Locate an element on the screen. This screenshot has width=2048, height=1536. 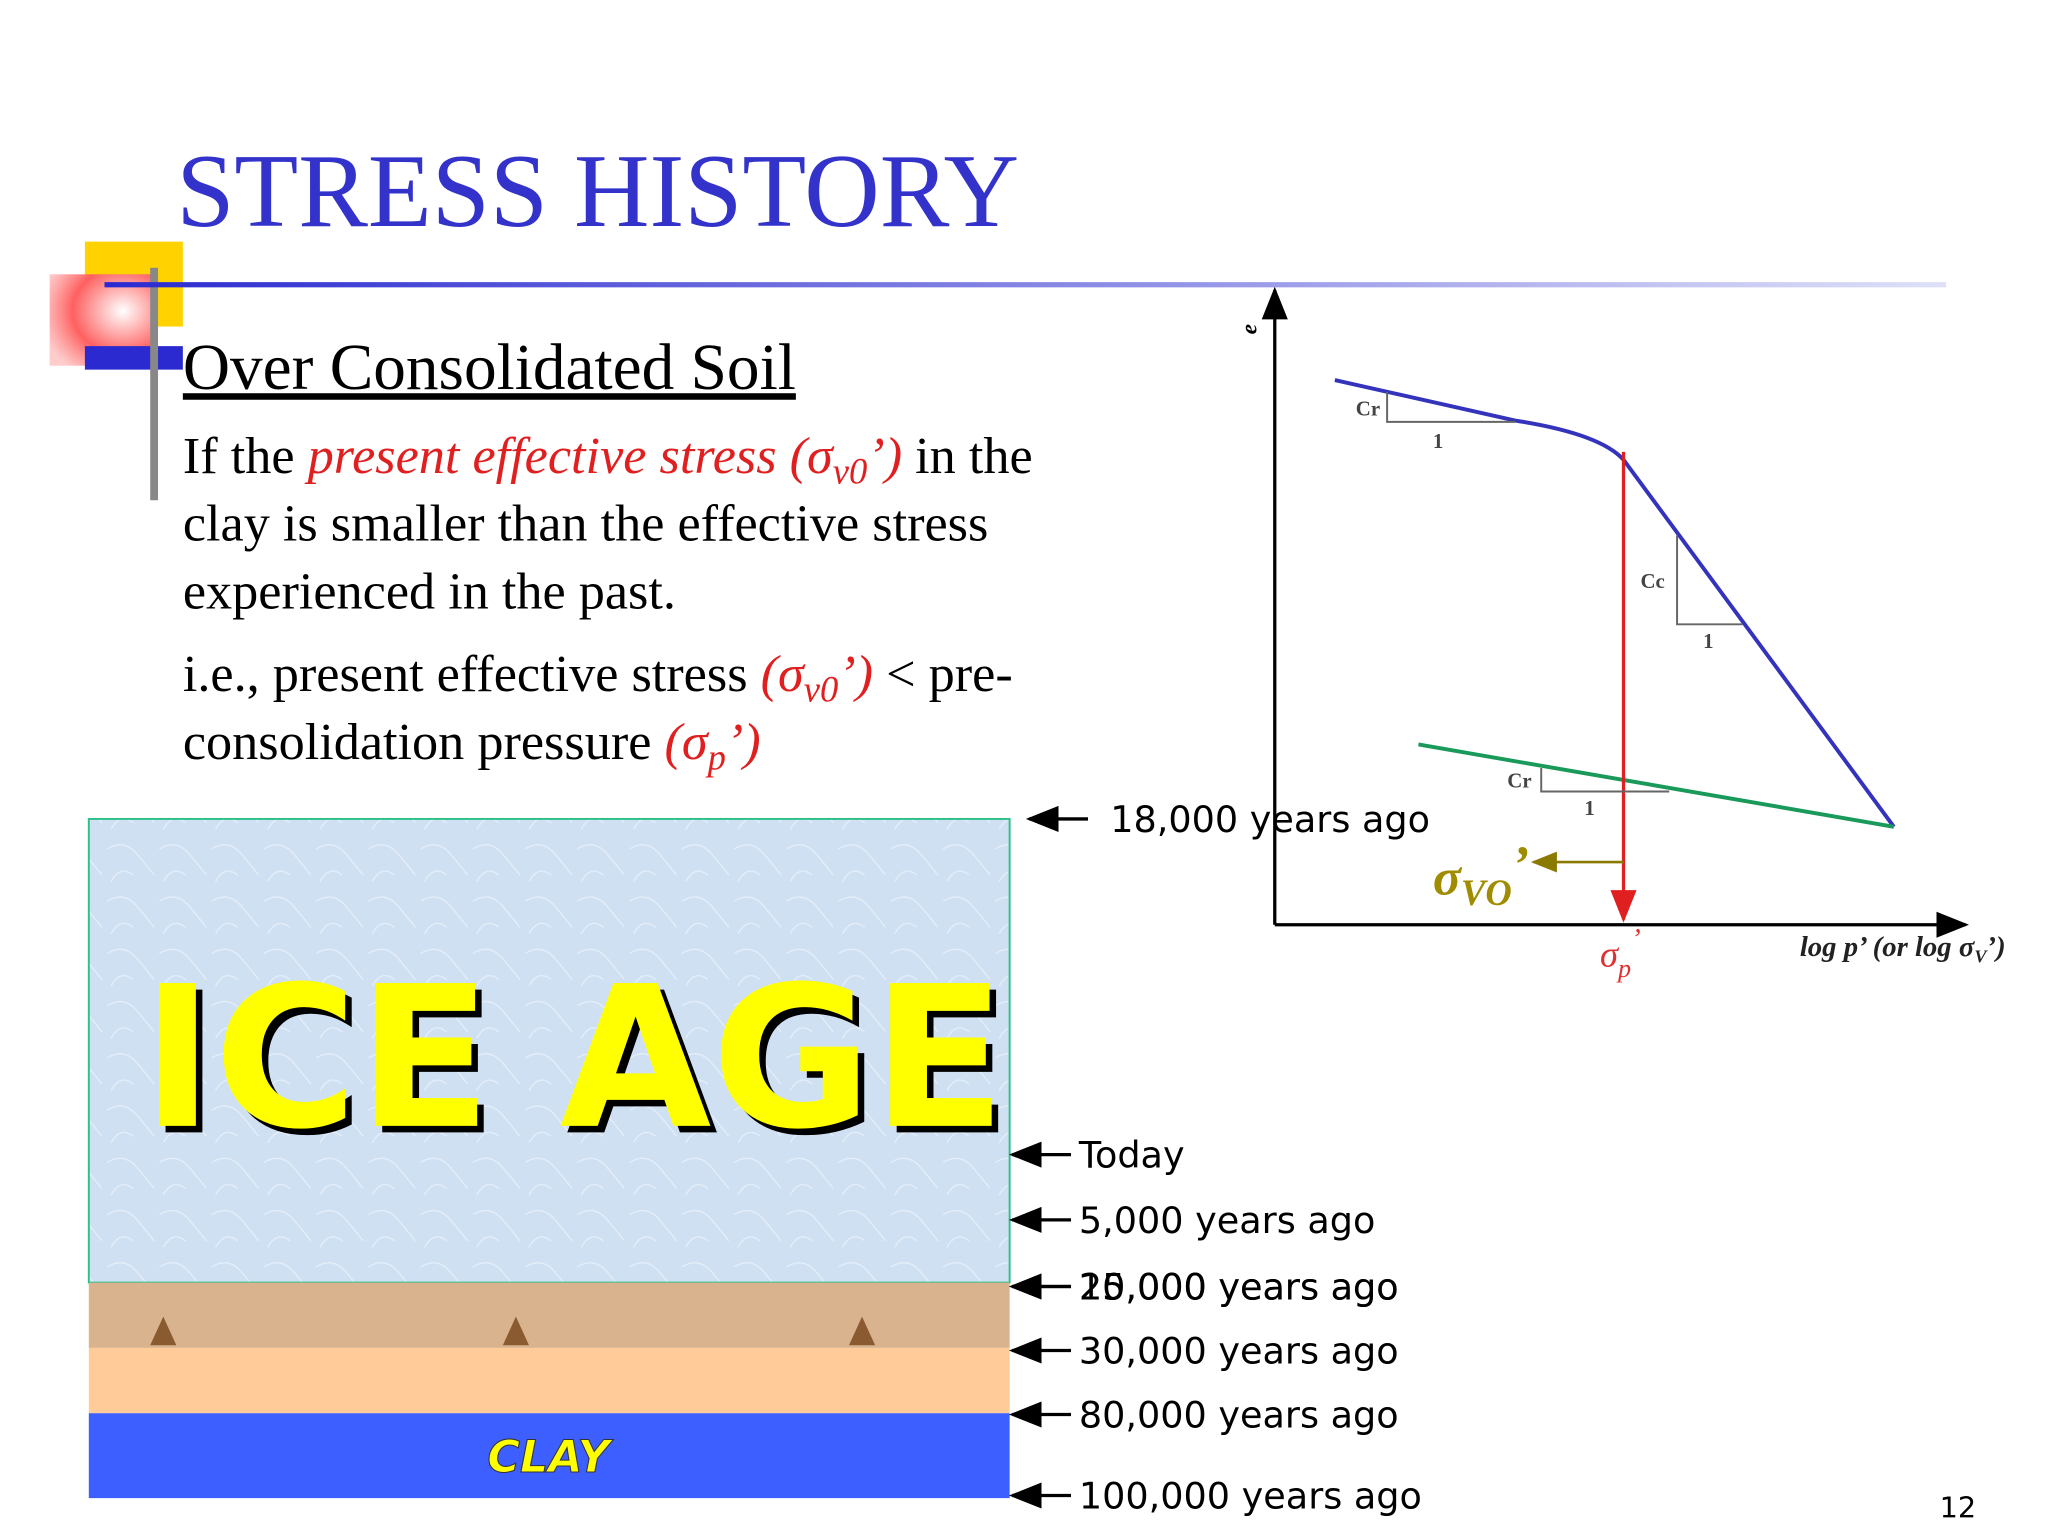
text: log p’ (or log σ is located at coordinates (1888, 947).